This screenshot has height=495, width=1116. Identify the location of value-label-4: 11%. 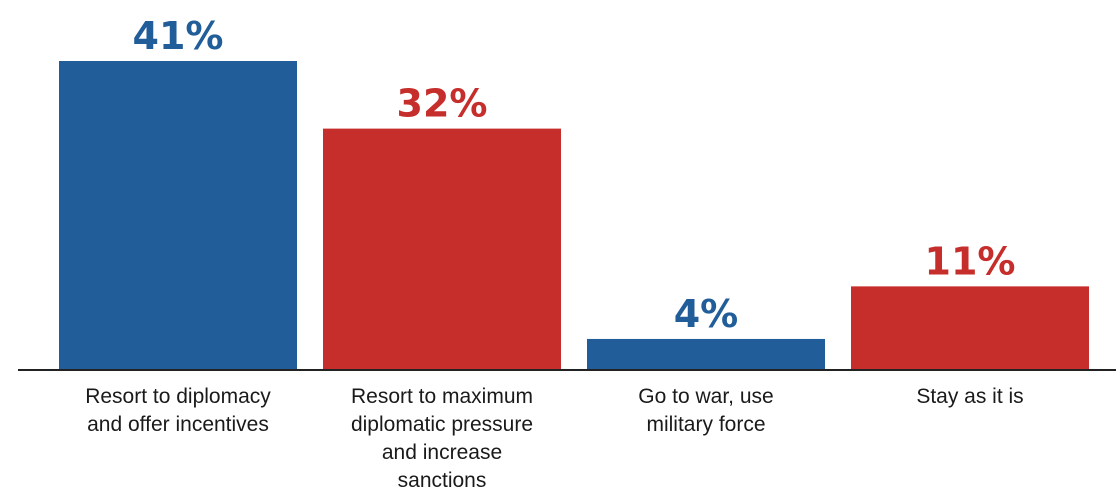
(970, 261).